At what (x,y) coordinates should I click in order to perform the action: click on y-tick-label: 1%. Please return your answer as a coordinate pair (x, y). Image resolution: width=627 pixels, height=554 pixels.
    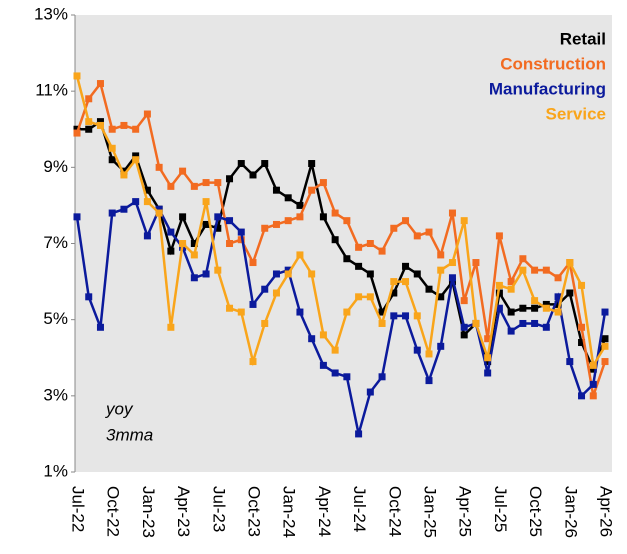
    Looking at the image, I should click on (55, 470).